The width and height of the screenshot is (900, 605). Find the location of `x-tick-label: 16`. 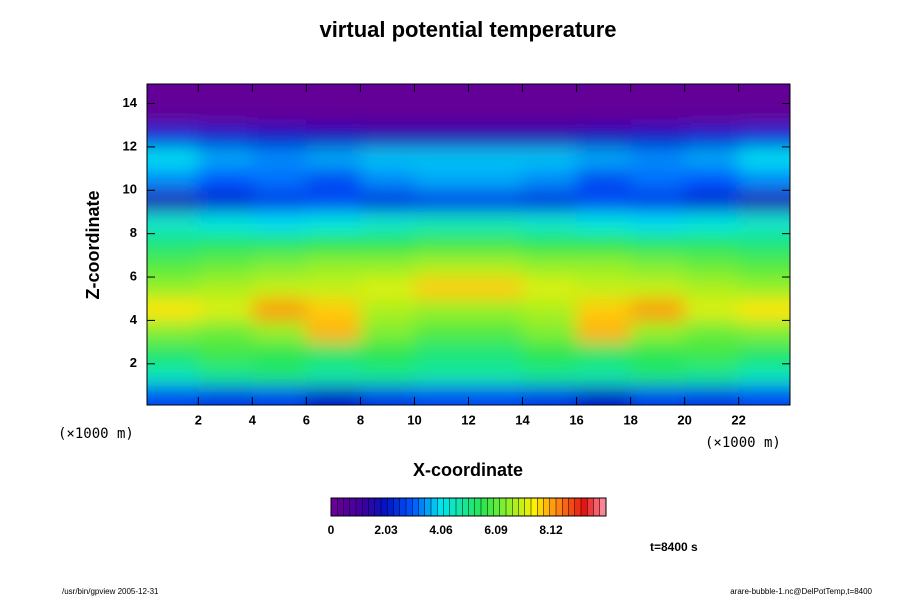

x-tick-label: 16 is located at coordinates (576, 419).